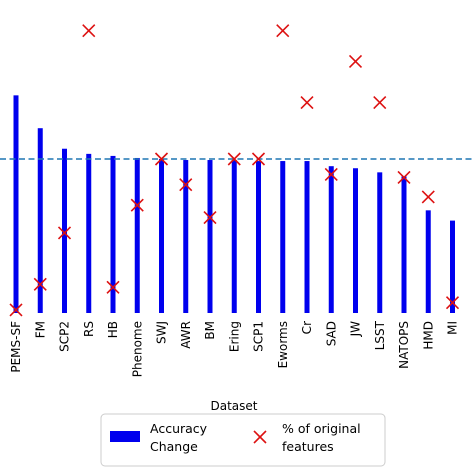  Describe the element at coordinates (113, 329) in the screenshot. I see `x-tick-label: HB` at that location.